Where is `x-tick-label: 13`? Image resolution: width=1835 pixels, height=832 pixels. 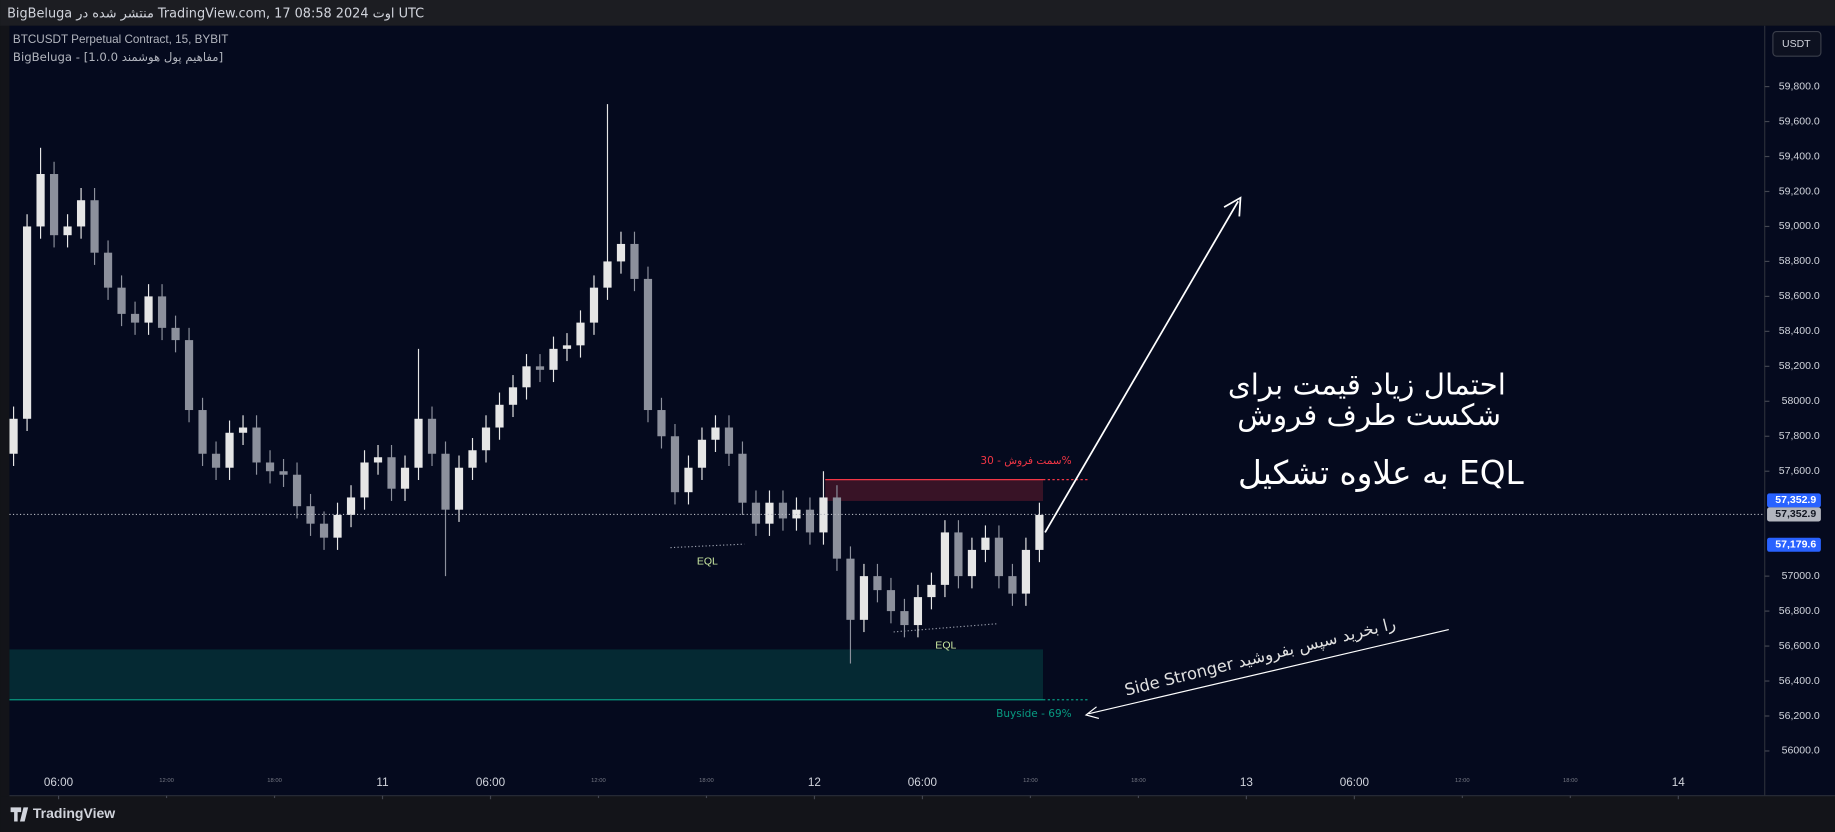
x-tick-label: 13 is located at coordinates (1246, 782).